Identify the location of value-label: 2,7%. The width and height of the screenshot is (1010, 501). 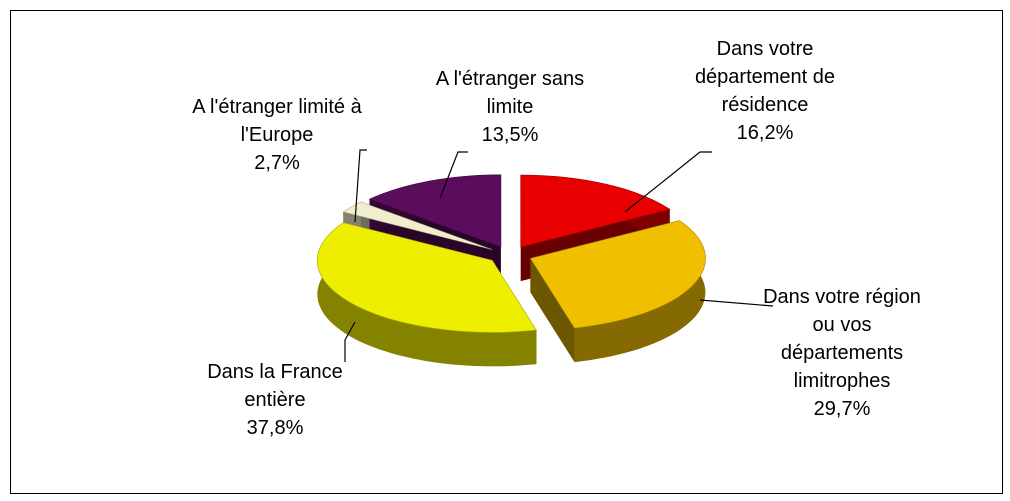
(277, 163).